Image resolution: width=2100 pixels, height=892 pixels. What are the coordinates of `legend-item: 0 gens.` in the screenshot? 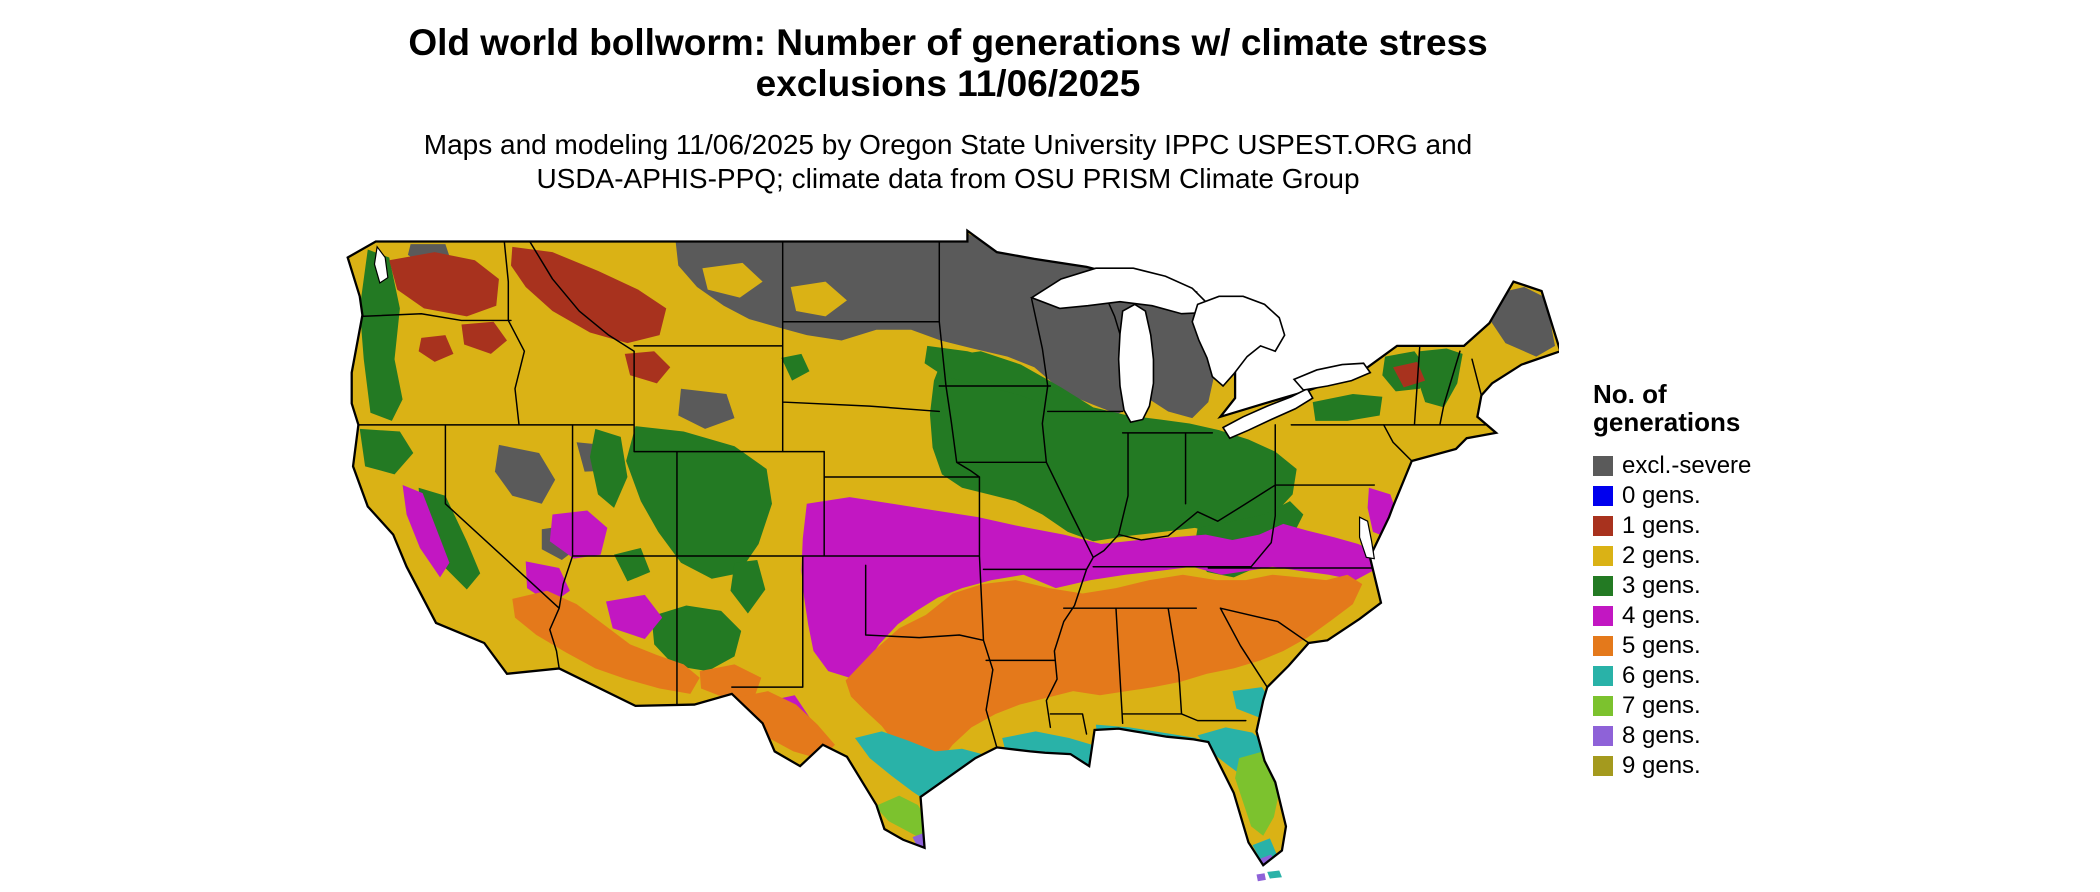 It's located at (1672, 496).